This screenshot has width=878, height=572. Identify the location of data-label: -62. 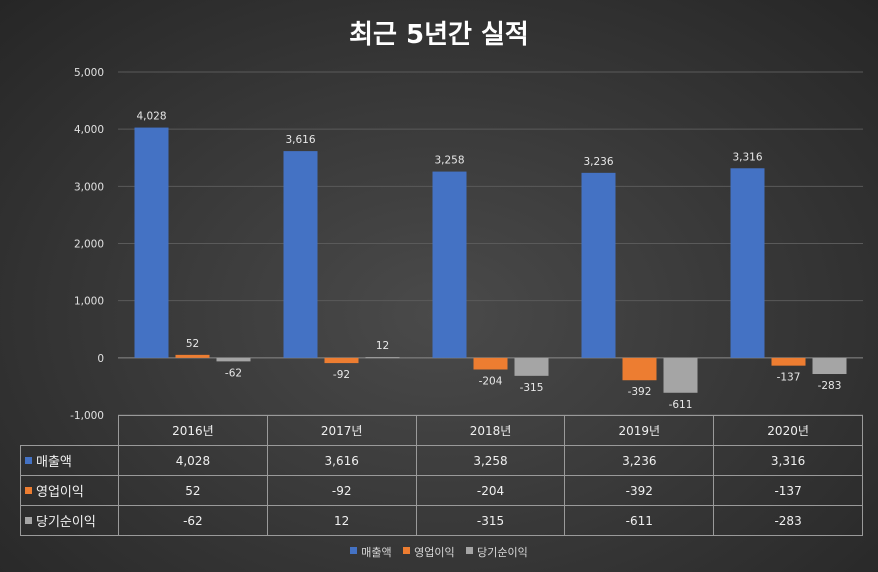
(233, 373).